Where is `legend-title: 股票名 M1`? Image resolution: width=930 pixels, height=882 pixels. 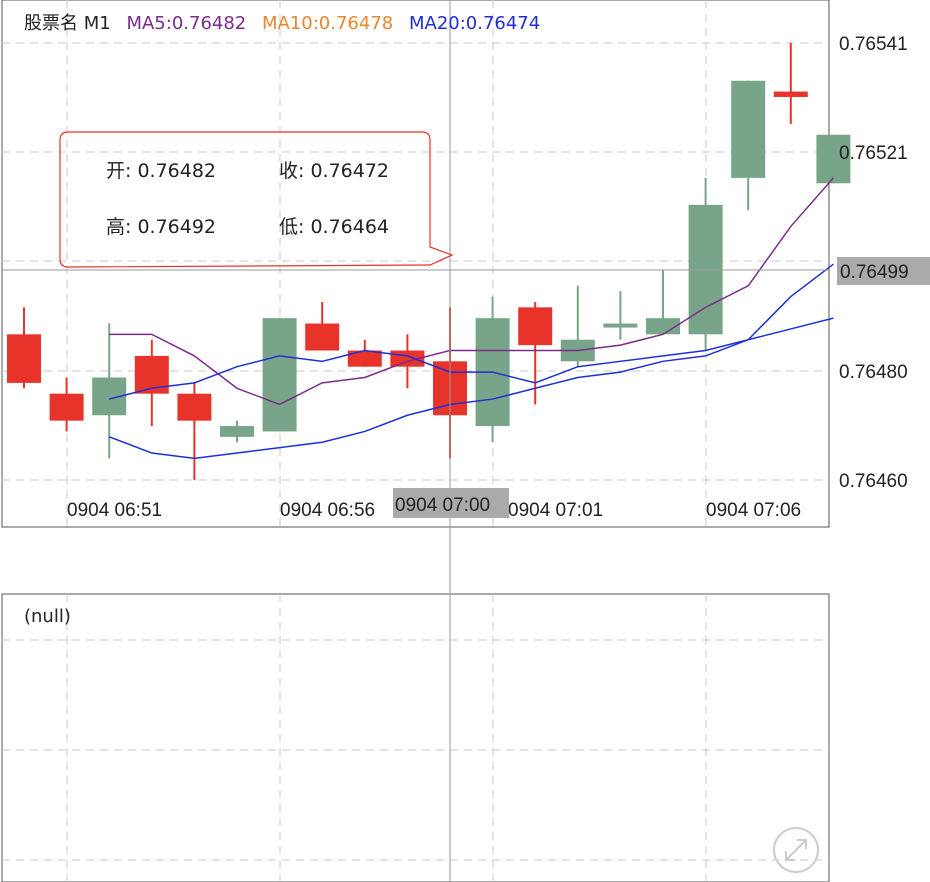 legend-title: 股票名 M1 is located at coordinates (67, 23).